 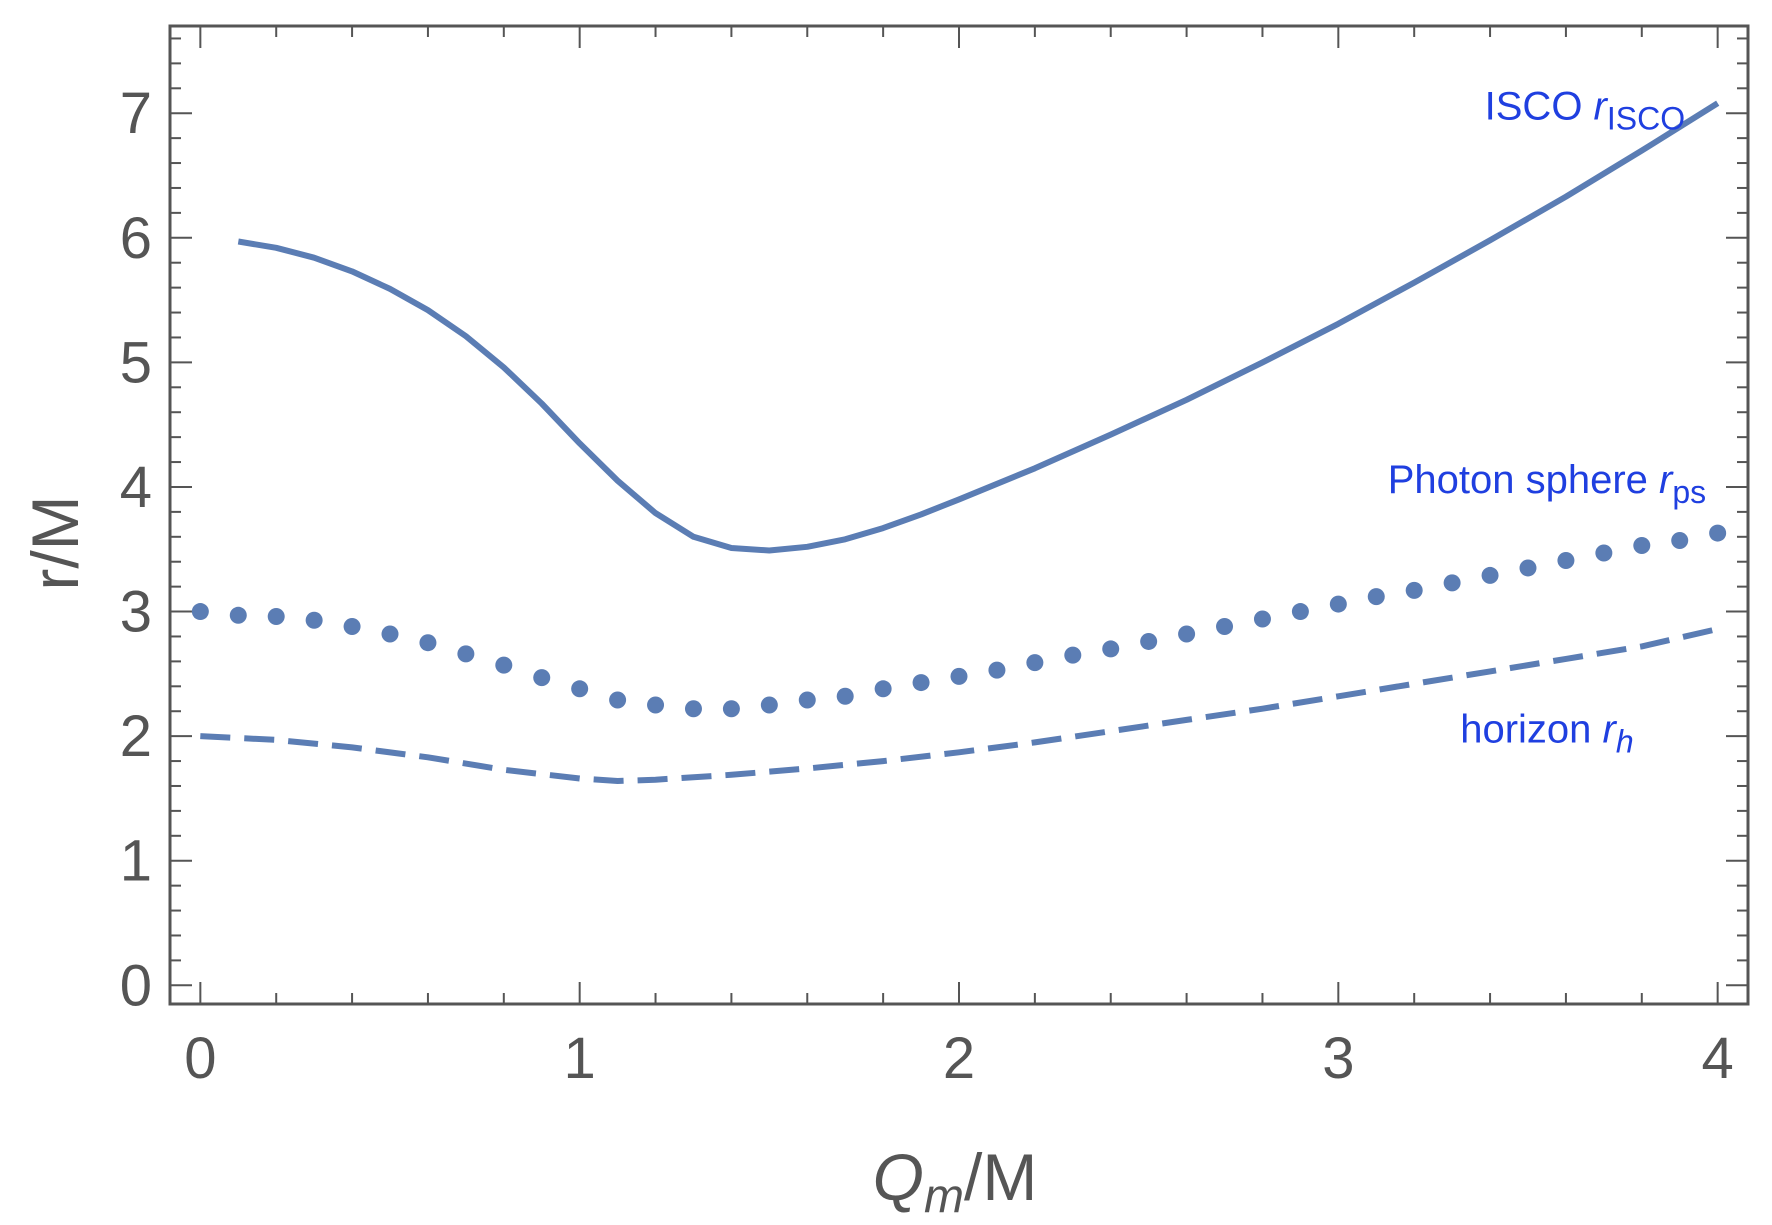 I want to click on y-tick-label: 6, so click(x=136, y=238).